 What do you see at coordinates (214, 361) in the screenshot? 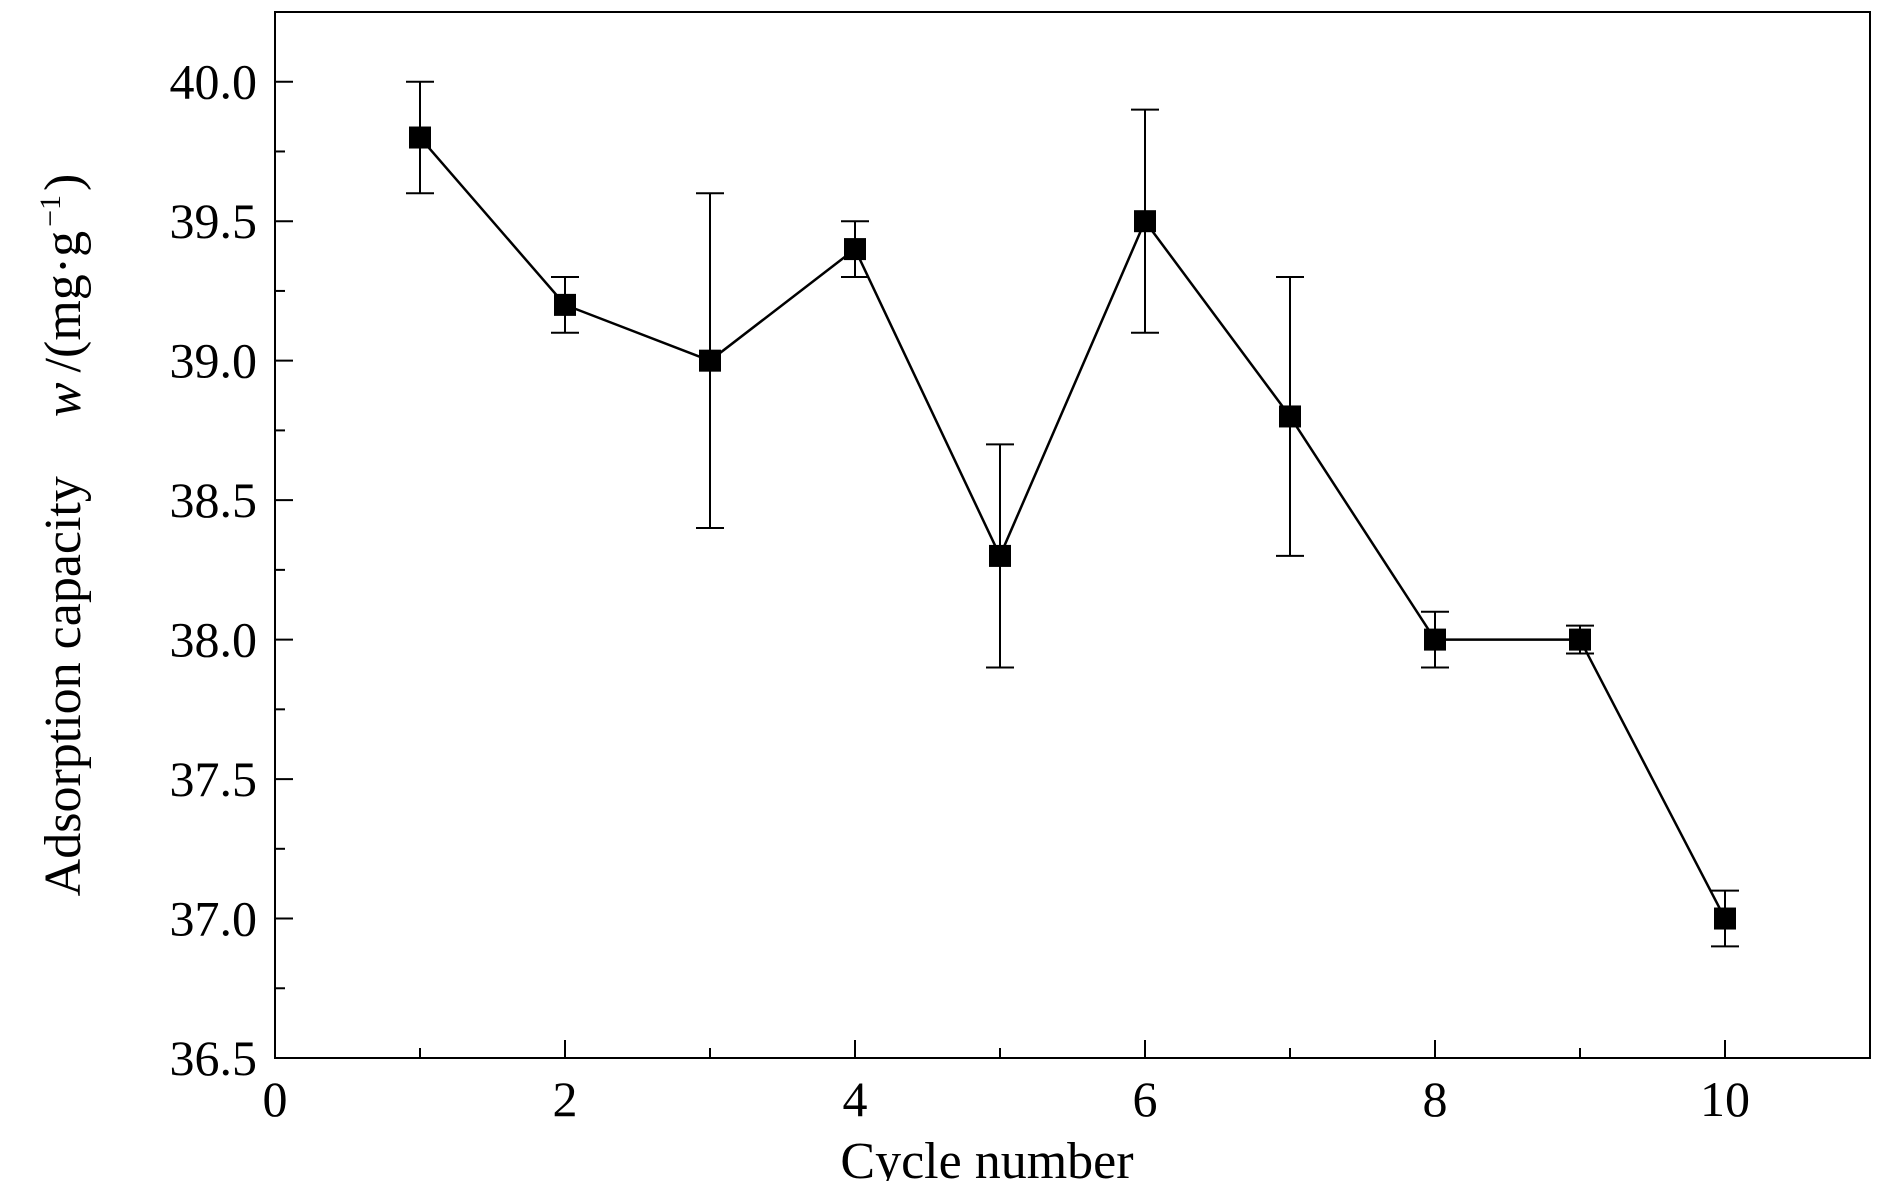
I see `y-tick-label: 39.0` at bounding box center [214, 361].